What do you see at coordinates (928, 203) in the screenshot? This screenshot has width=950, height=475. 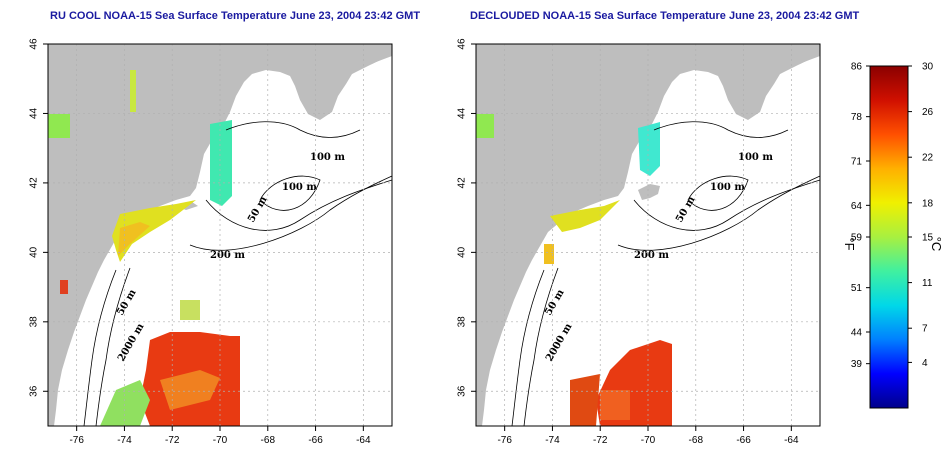 I see `colorbar-label-celsius: 18` at bounding box center [928, 203].